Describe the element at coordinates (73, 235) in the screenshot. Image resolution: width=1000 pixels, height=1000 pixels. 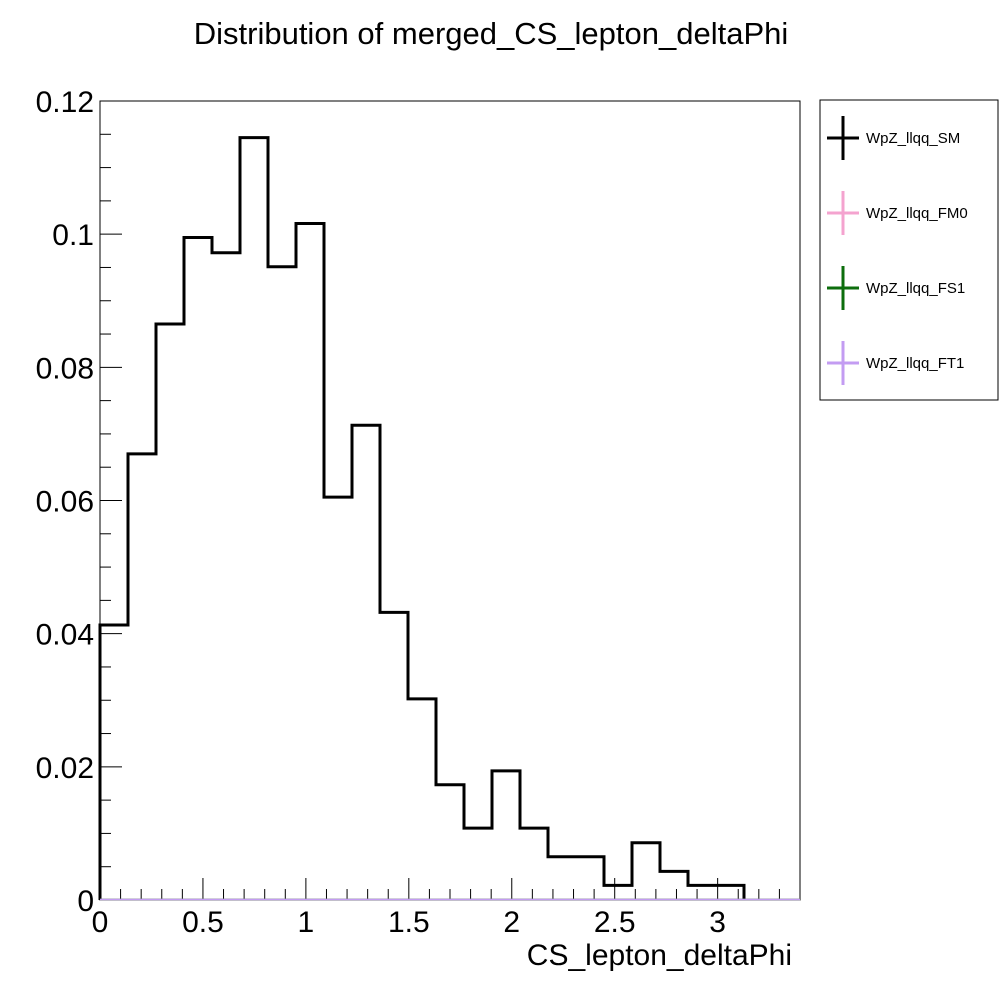
I see `y-tick-label: 0.1` at that location.